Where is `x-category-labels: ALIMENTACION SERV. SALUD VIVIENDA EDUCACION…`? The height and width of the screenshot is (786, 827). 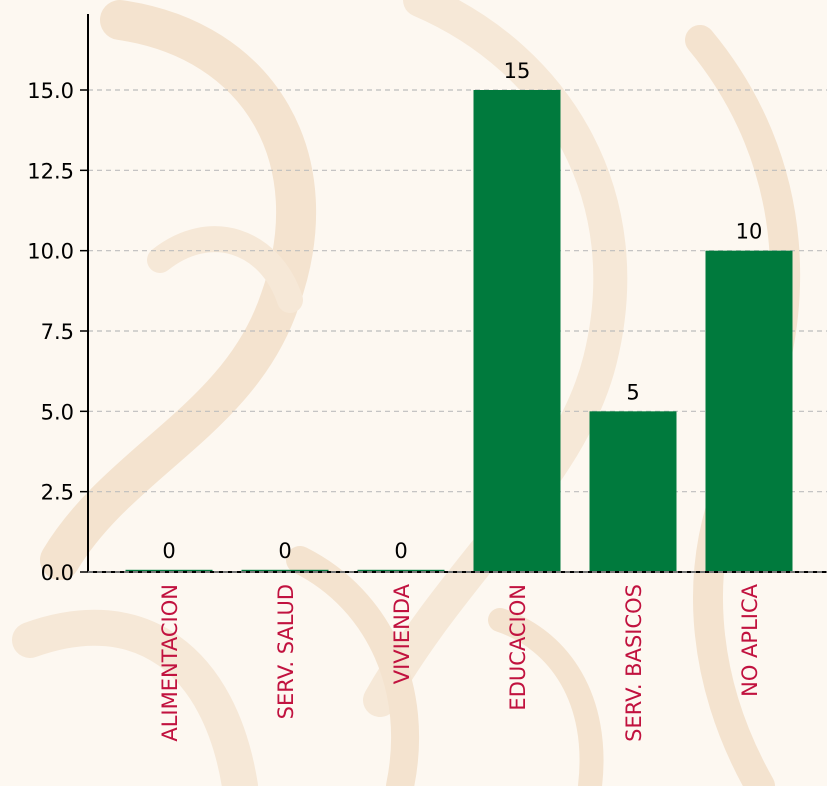 x-category-labels: ALIMENTACION SERV. SALUD VIVIENDA EDUCACION… is located at coordinates (460, 662).